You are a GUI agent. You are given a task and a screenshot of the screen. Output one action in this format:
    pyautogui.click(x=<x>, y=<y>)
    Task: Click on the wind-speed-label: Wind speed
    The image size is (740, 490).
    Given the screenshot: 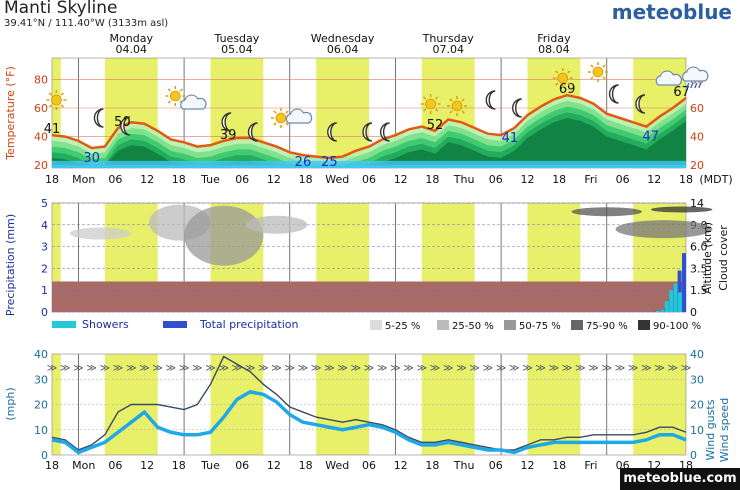 What is the action you would take?
    pyautogui.click(x=724, y=430)
    